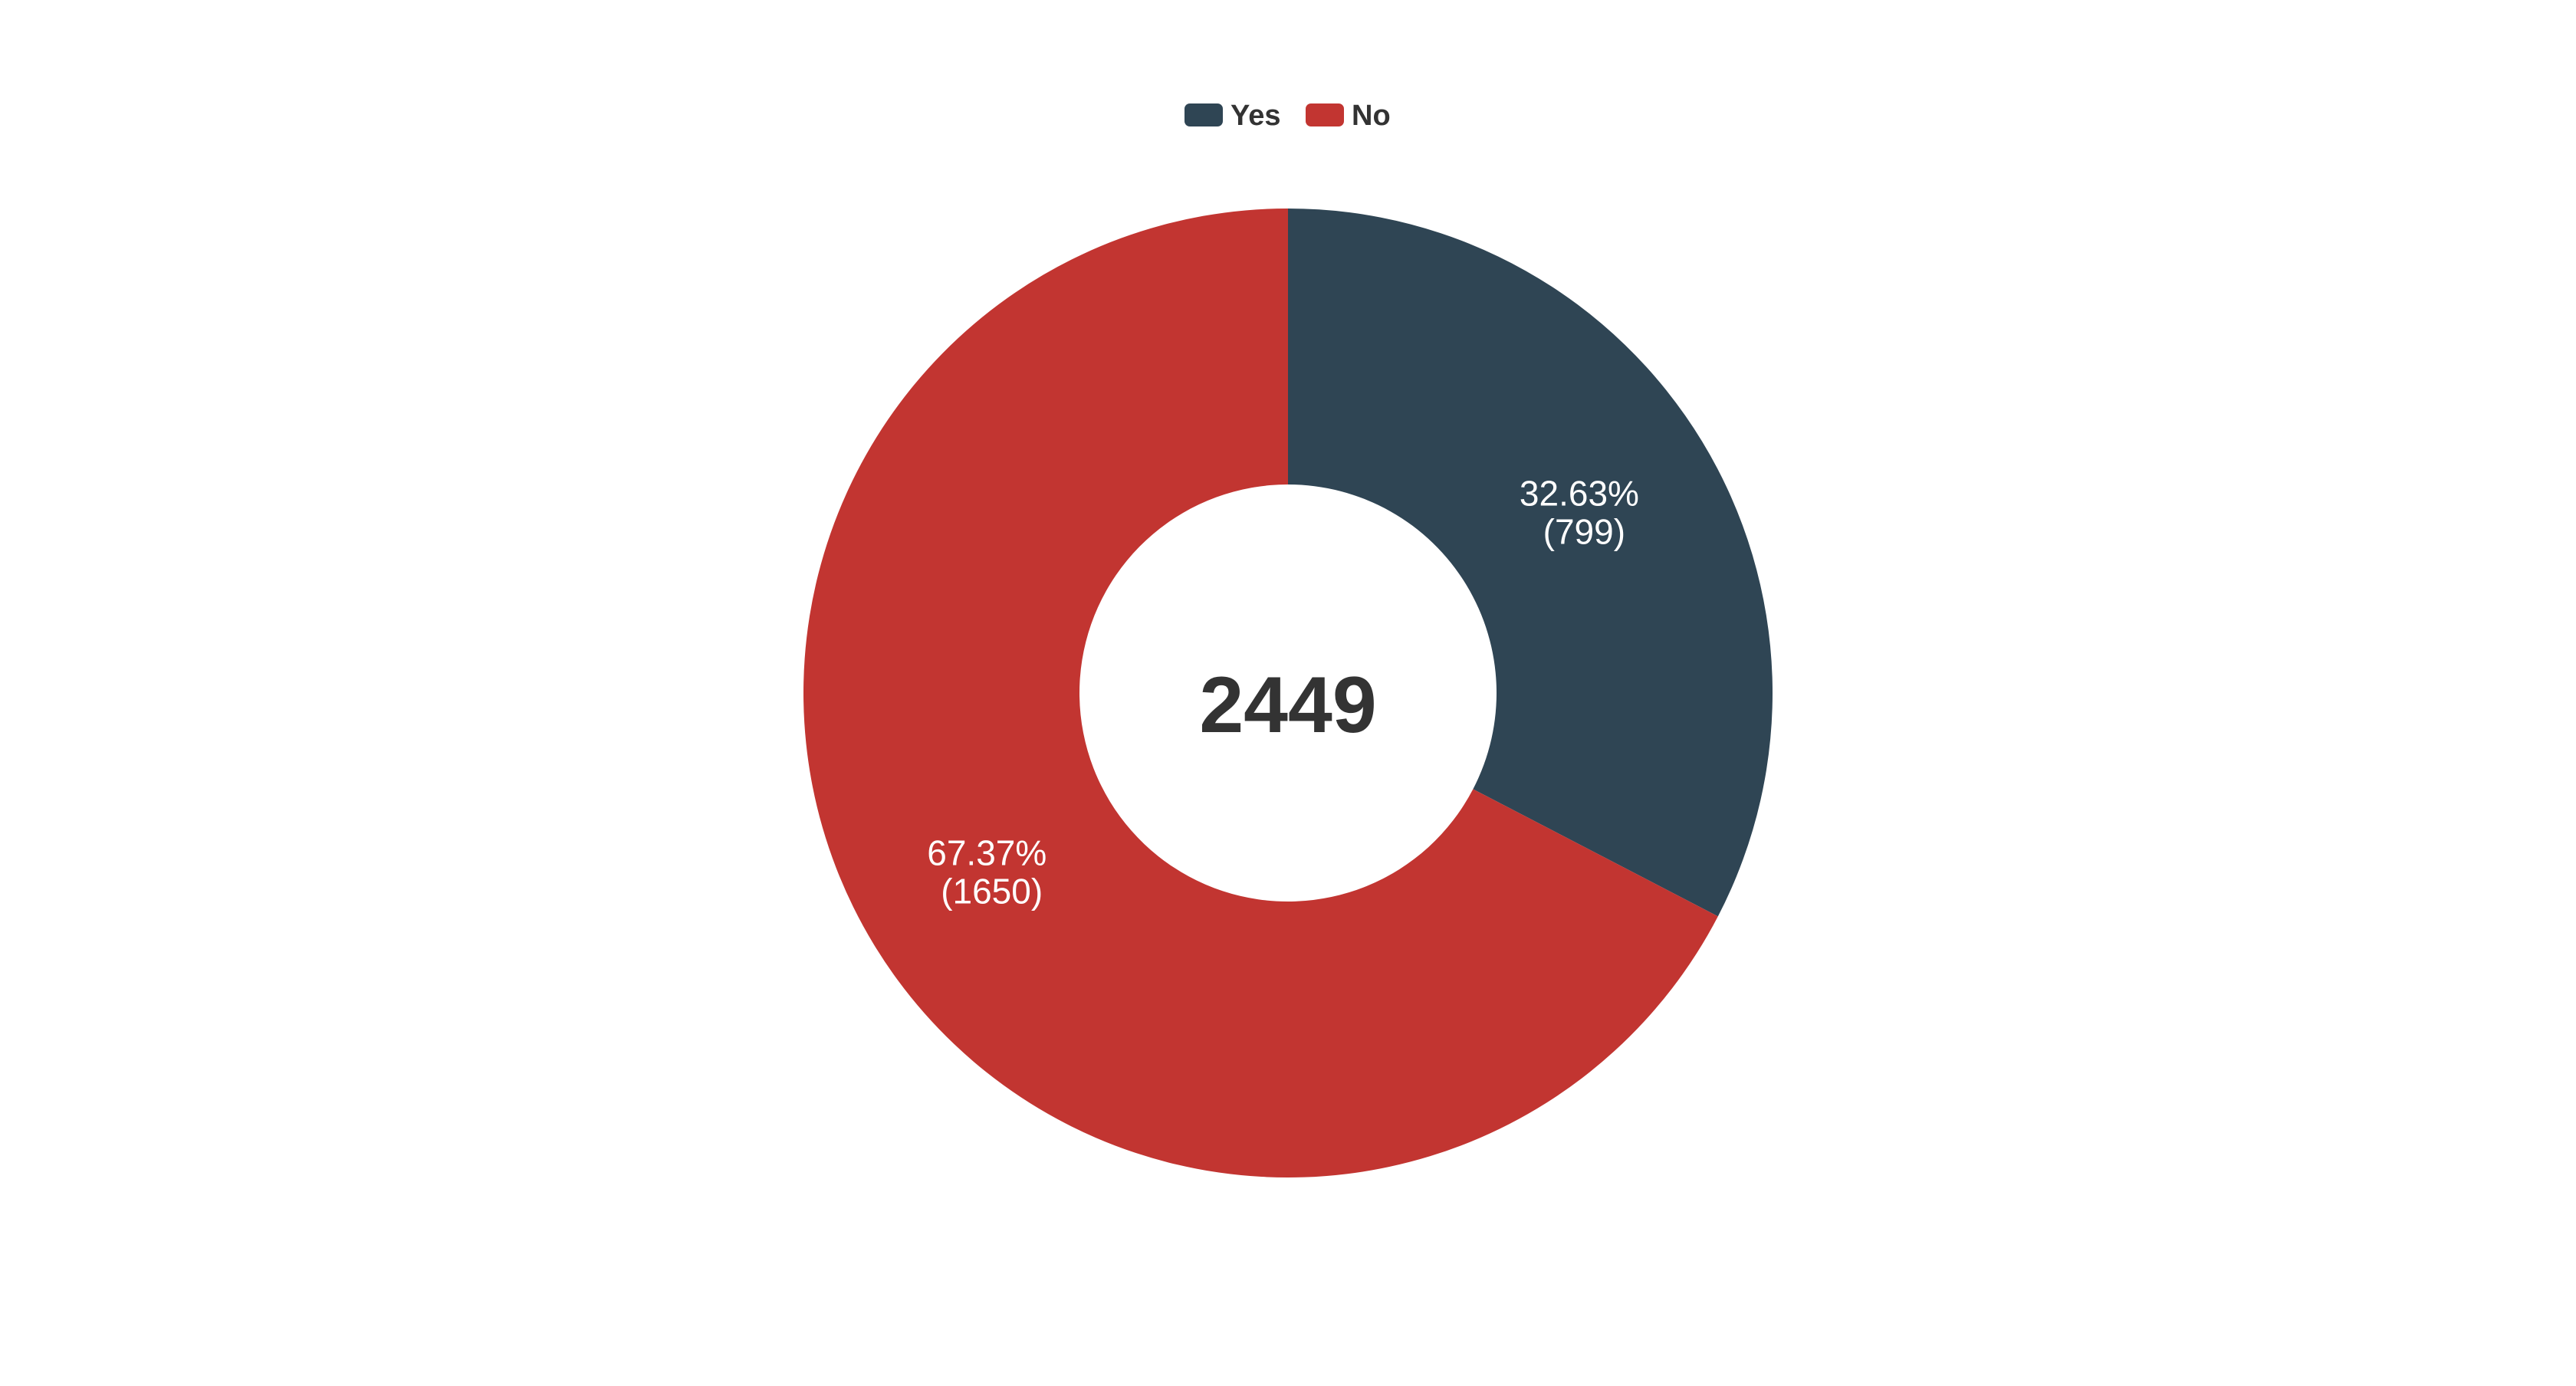 Image resolution: width=2576 pixels, height=1386 pixels. Describe the element at coordinates (987, 853) in the screenshot. I see `slice-percent-no: 67.37%` at that location.